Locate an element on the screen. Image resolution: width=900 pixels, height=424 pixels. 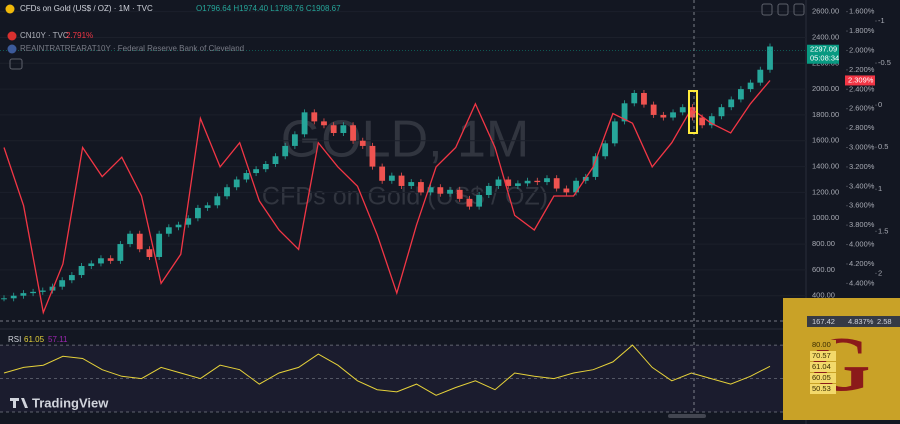
price-tick-label: 1800.00 is located at coordinates (825, 114).